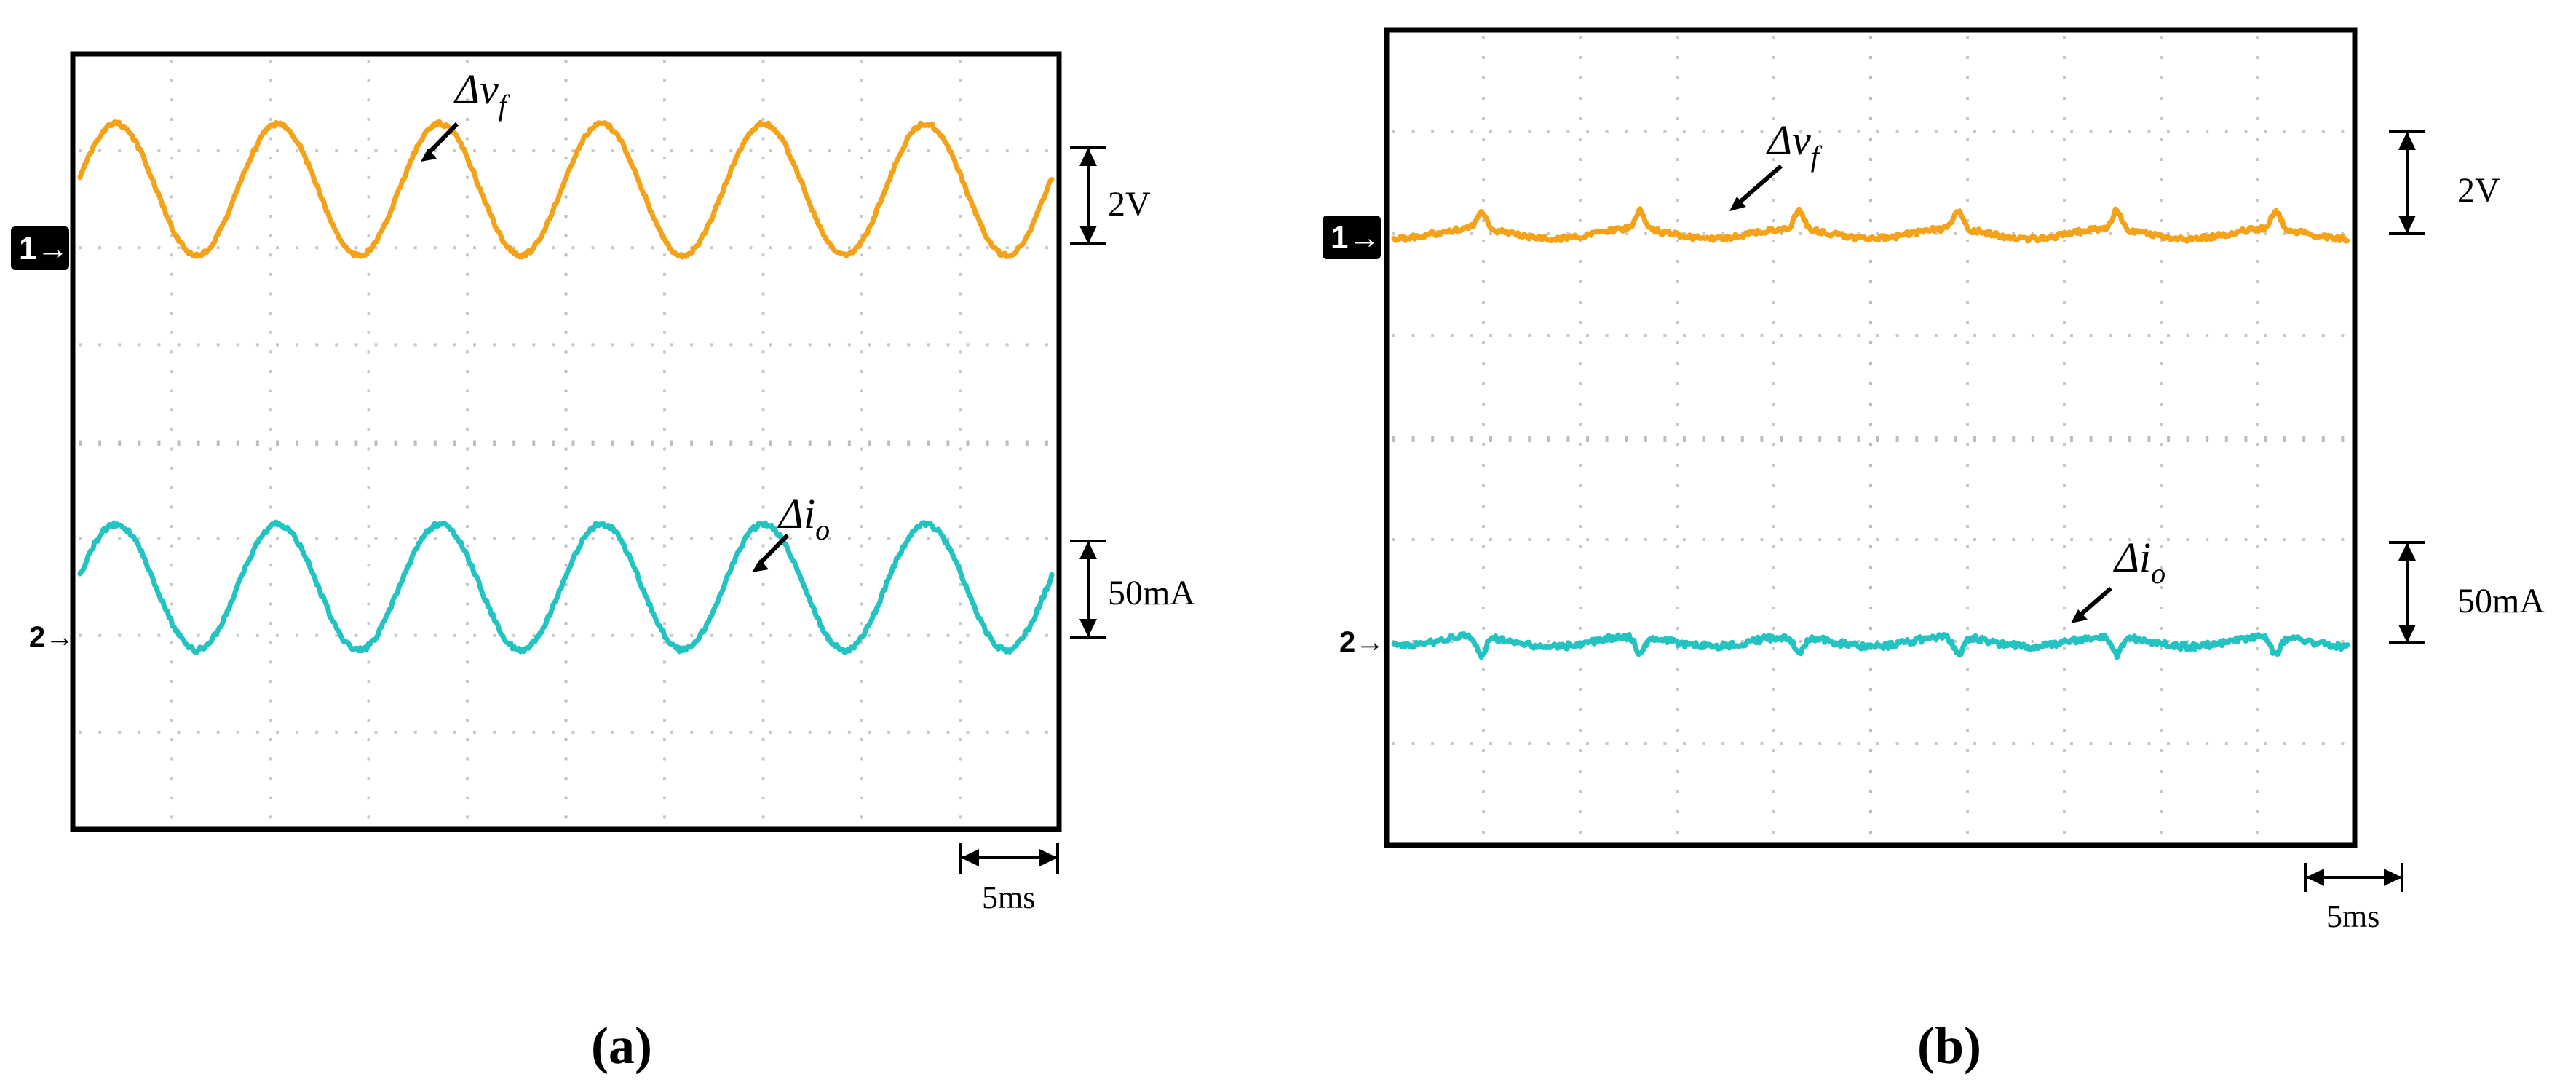  Describe the element at coordinates (1129, 204) in the screenshot. I see `scale-label-a-2v: 2V` at that location.